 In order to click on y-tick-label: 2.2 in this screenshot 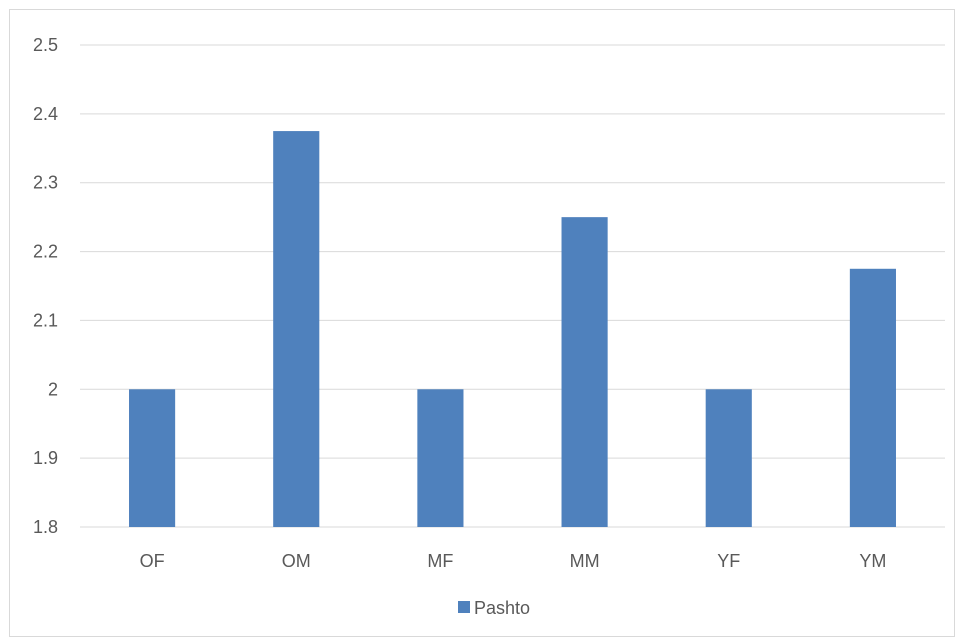, I will do `click(45, 252)`.